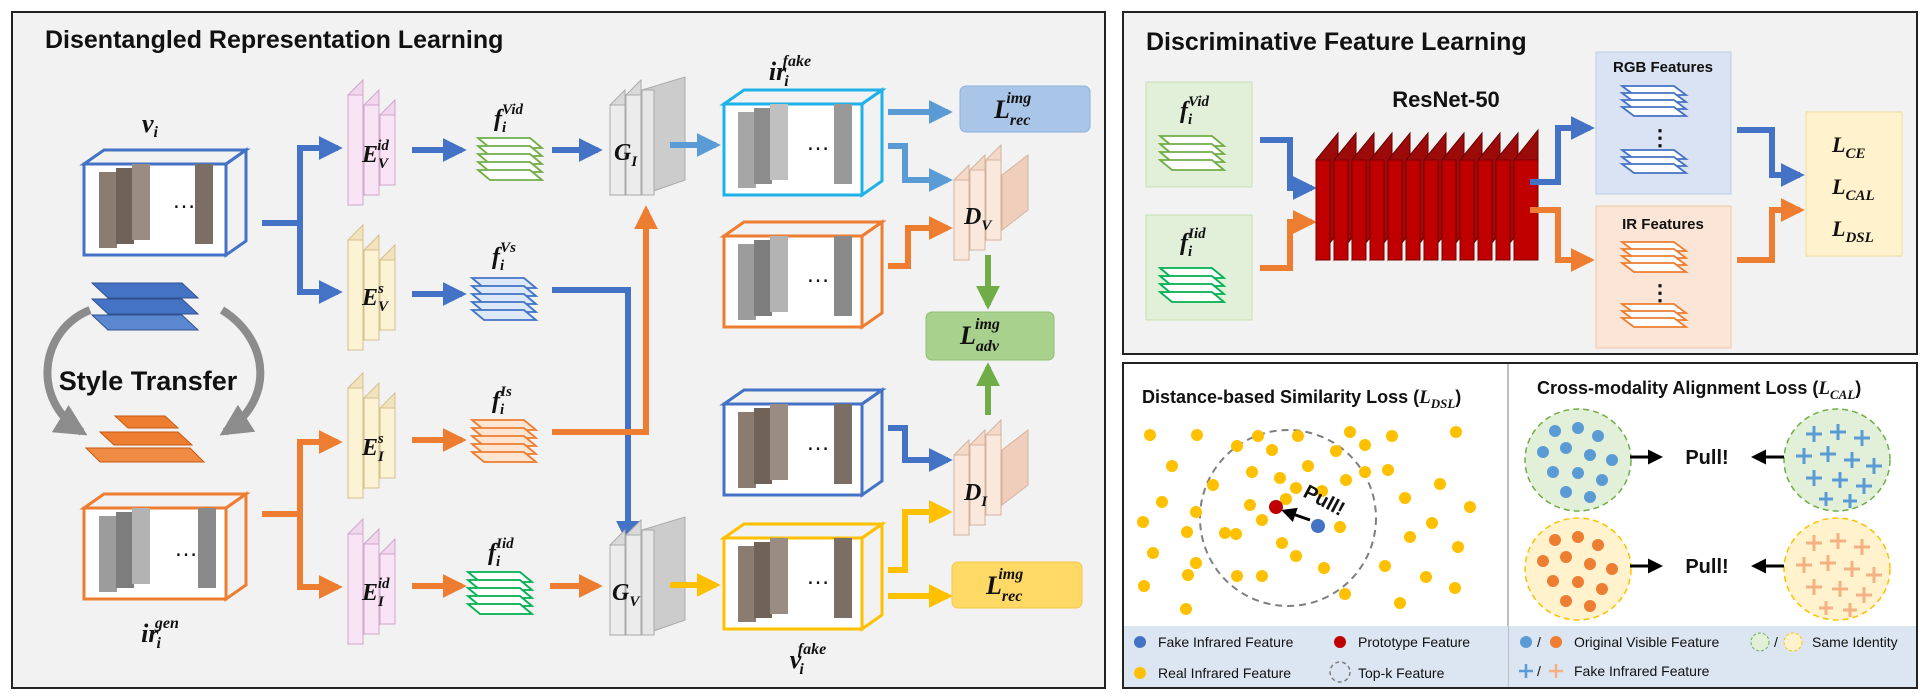 The height and width of the screenshot is (700, 1927). I want to click on d-i-label: DI, so click(975, 495).